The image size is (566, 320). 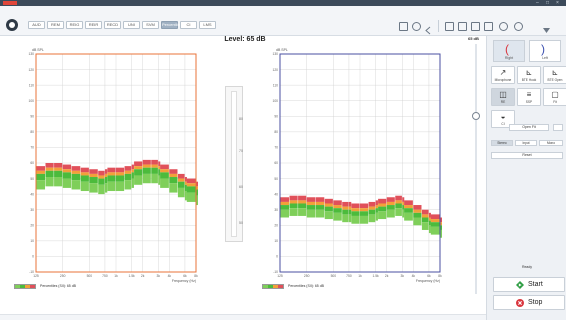 What do you see at coordinates (551, 143) in the screenshot?
I see `segment-mono: Mono` at bounding box center [551, 143].